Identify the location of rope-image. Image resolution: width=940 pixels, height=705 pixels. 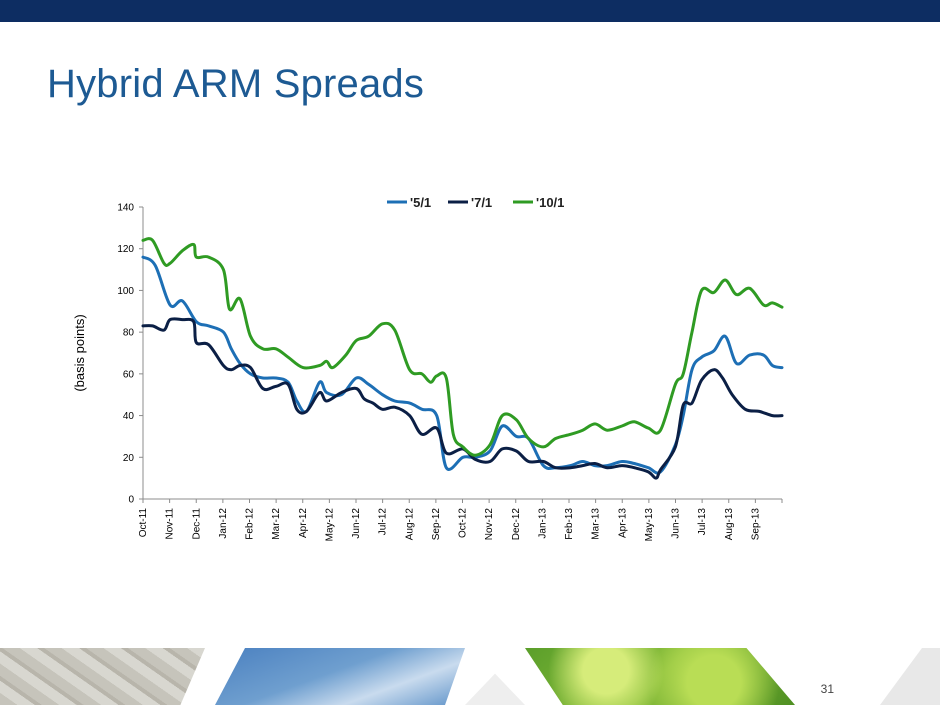
(102, 676).